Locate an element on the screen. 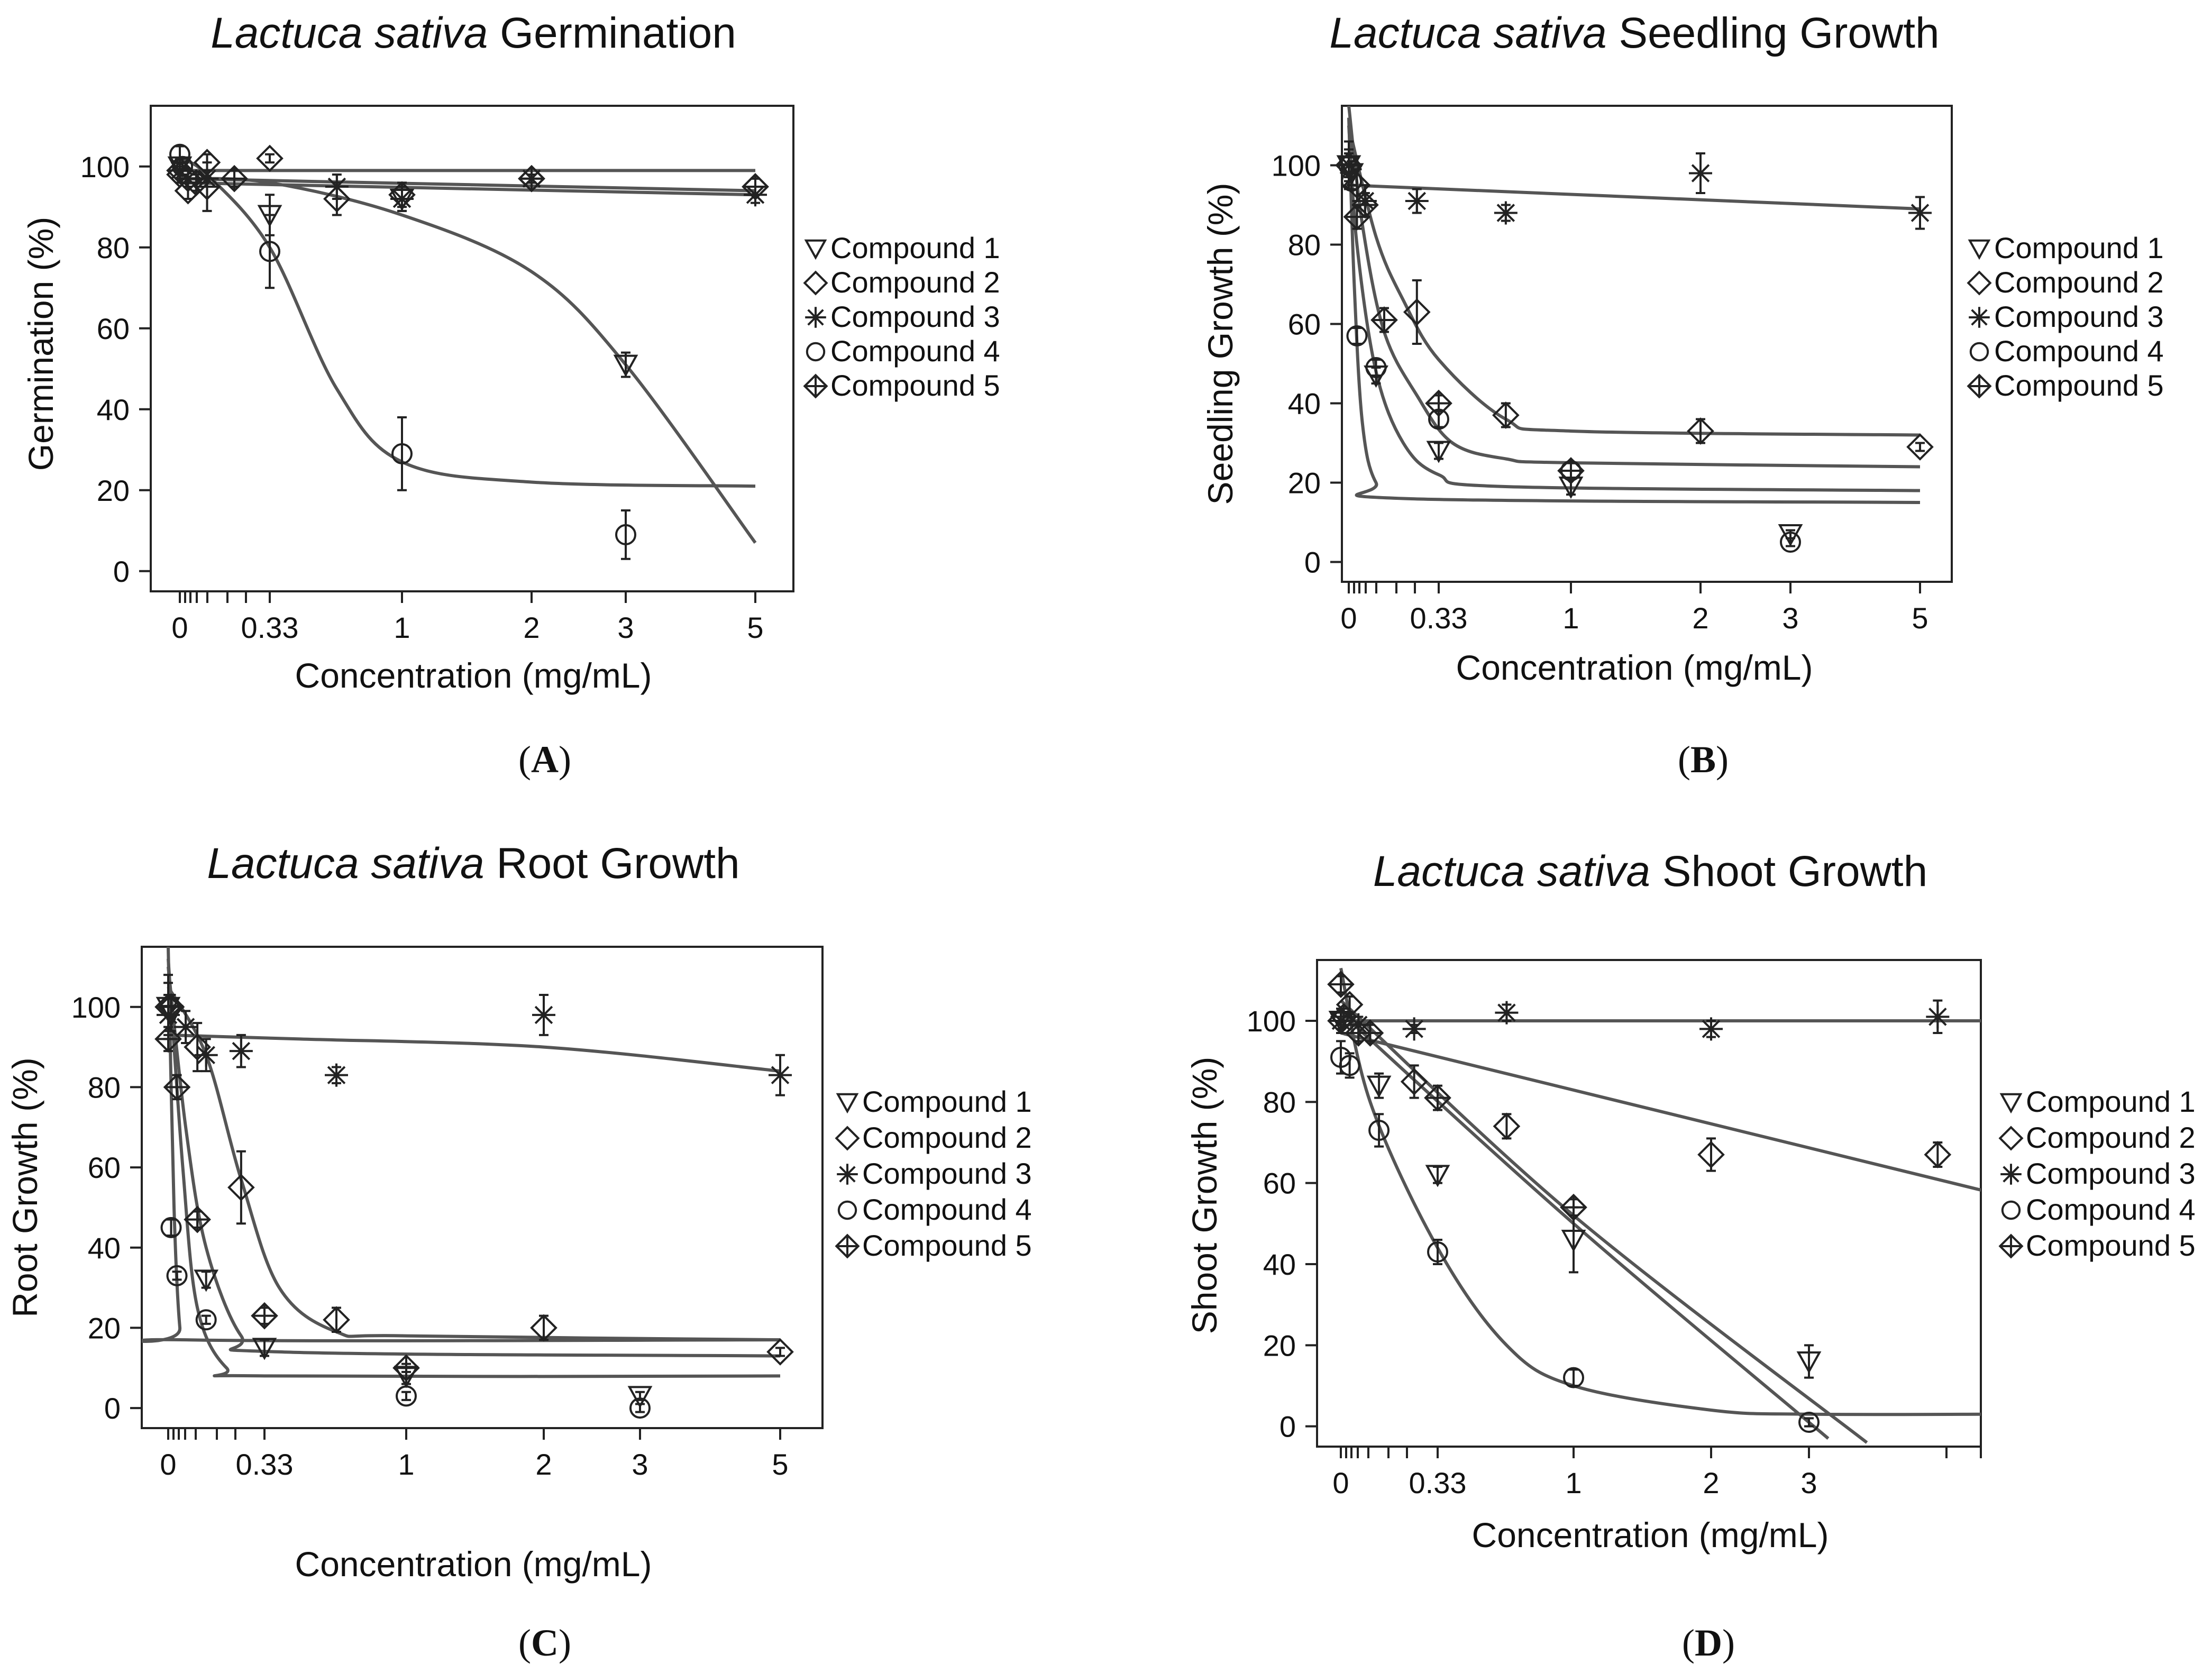 The height and width of the screenshot is (1664, 2212). panel-letter-char: D is located at coordinates (1709, 1643).